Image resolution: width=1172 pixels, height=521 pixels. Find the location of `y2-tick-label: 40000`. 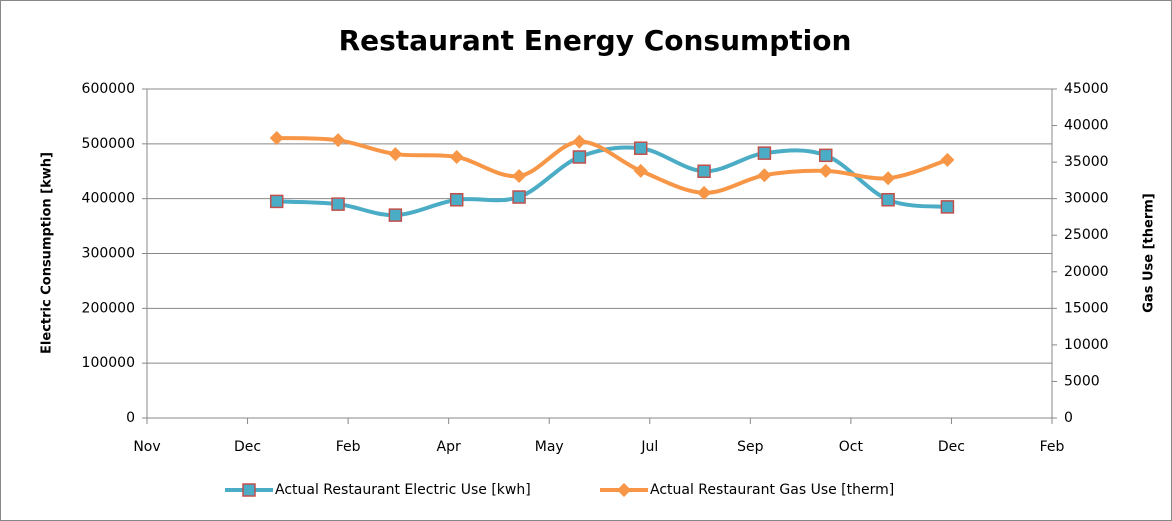

y2-tick-label: 40000 is located at coordinates (1086, 126).